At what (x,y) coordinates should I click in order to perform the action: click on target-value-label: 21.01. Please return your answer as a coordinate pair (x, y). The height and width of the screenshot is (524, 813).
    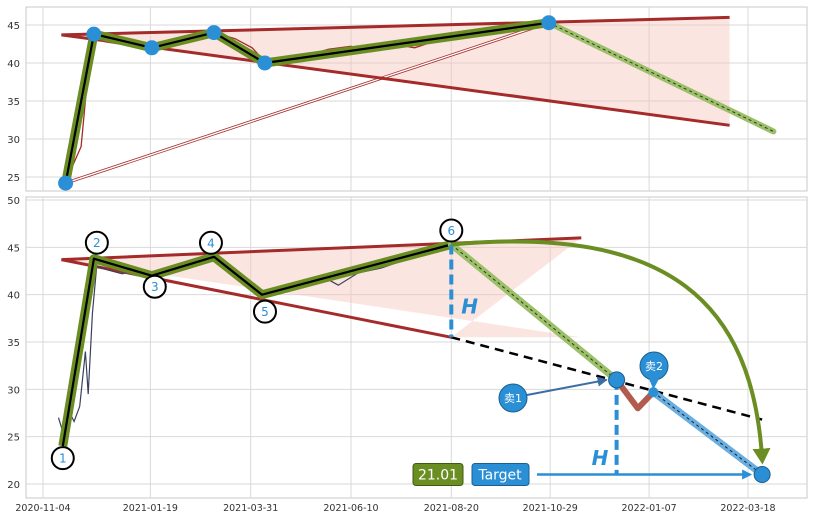
    Looking at the image, I should click on (438, 476).